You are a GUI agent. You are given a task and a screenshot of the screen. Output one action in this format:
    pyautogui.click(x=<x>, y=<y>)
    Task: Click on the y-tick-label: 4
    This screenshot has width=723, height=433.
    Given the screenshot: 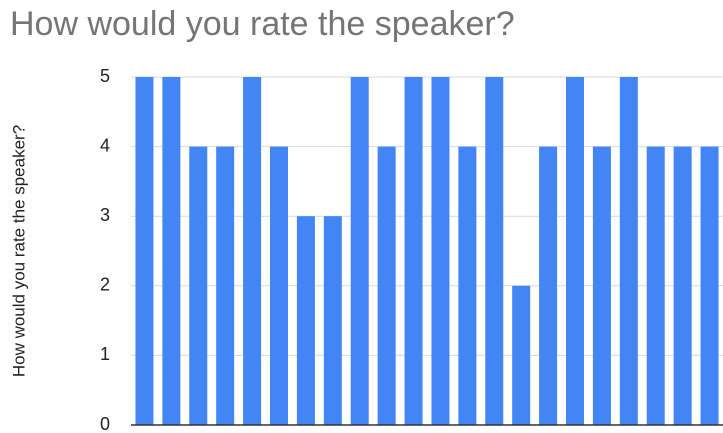 What is the action you would take?
    pyautogui.click(x=105, y=145)
    